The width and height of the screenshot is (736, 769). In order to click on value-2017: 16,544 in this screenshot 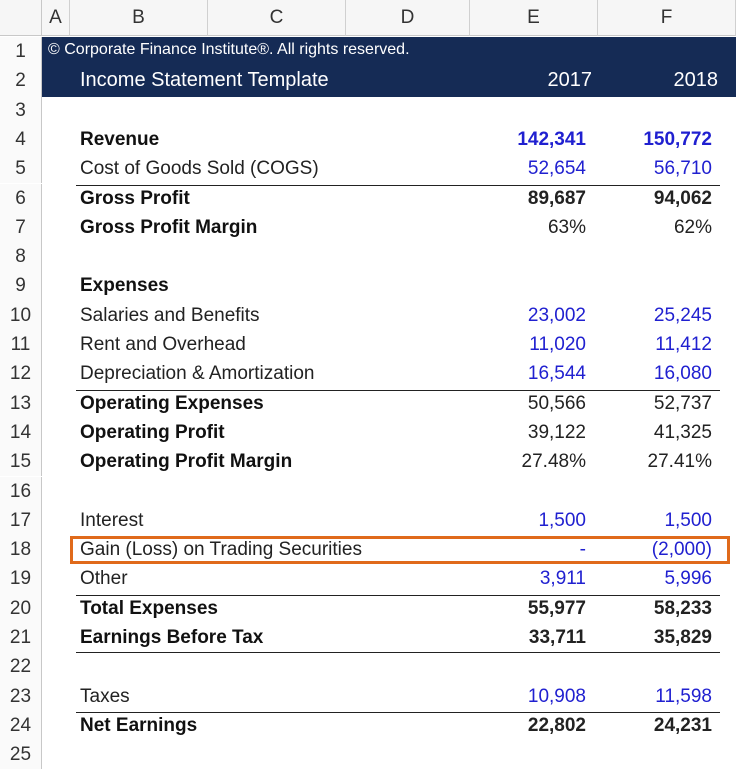, I will do `click(556, 374)`.